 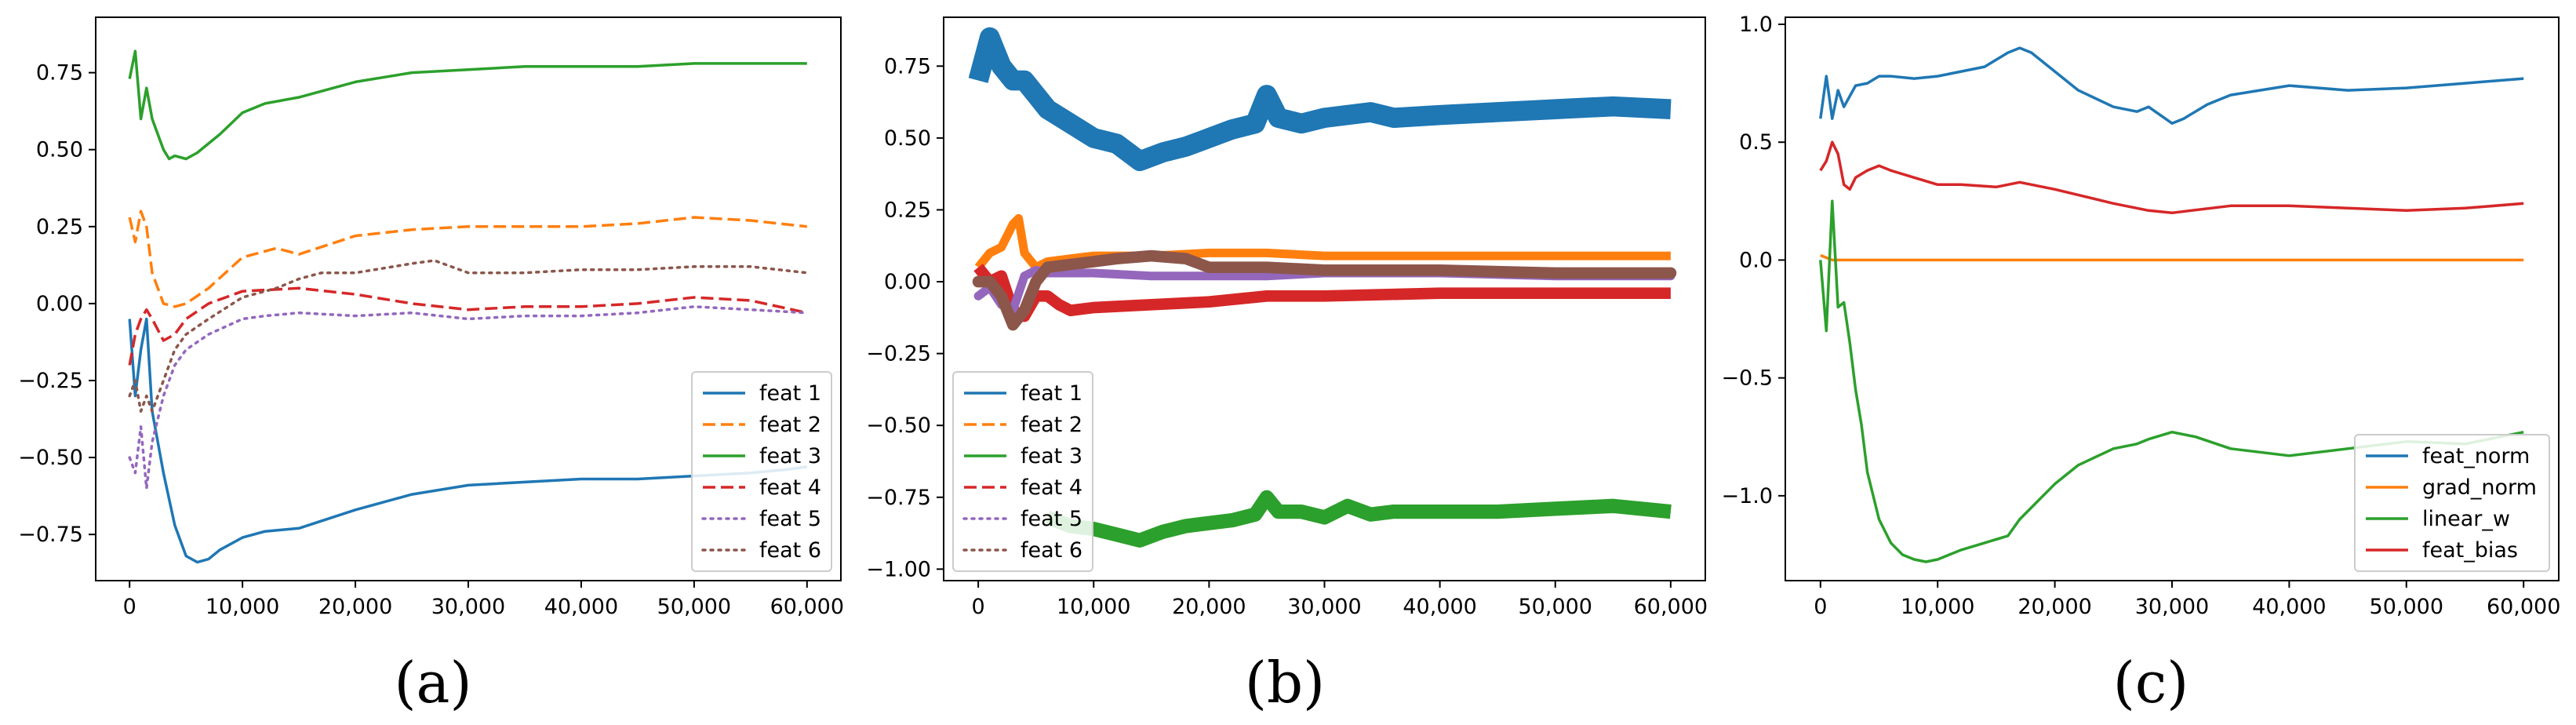 What do you see at coordinates (1756, 260) in the screenshot?
I see `y-tick-label: 0.0` at bounding box center [1756, 260].